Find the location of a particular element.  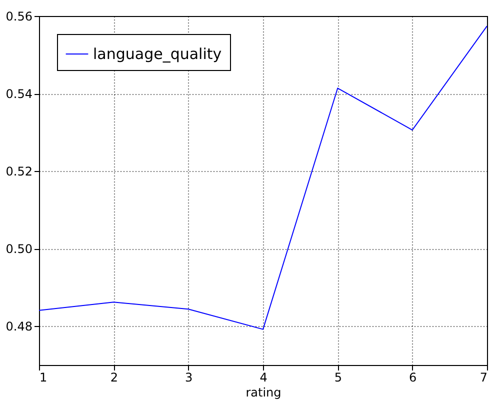

x-tick-label: 4 is located at coordinates (264, 377).